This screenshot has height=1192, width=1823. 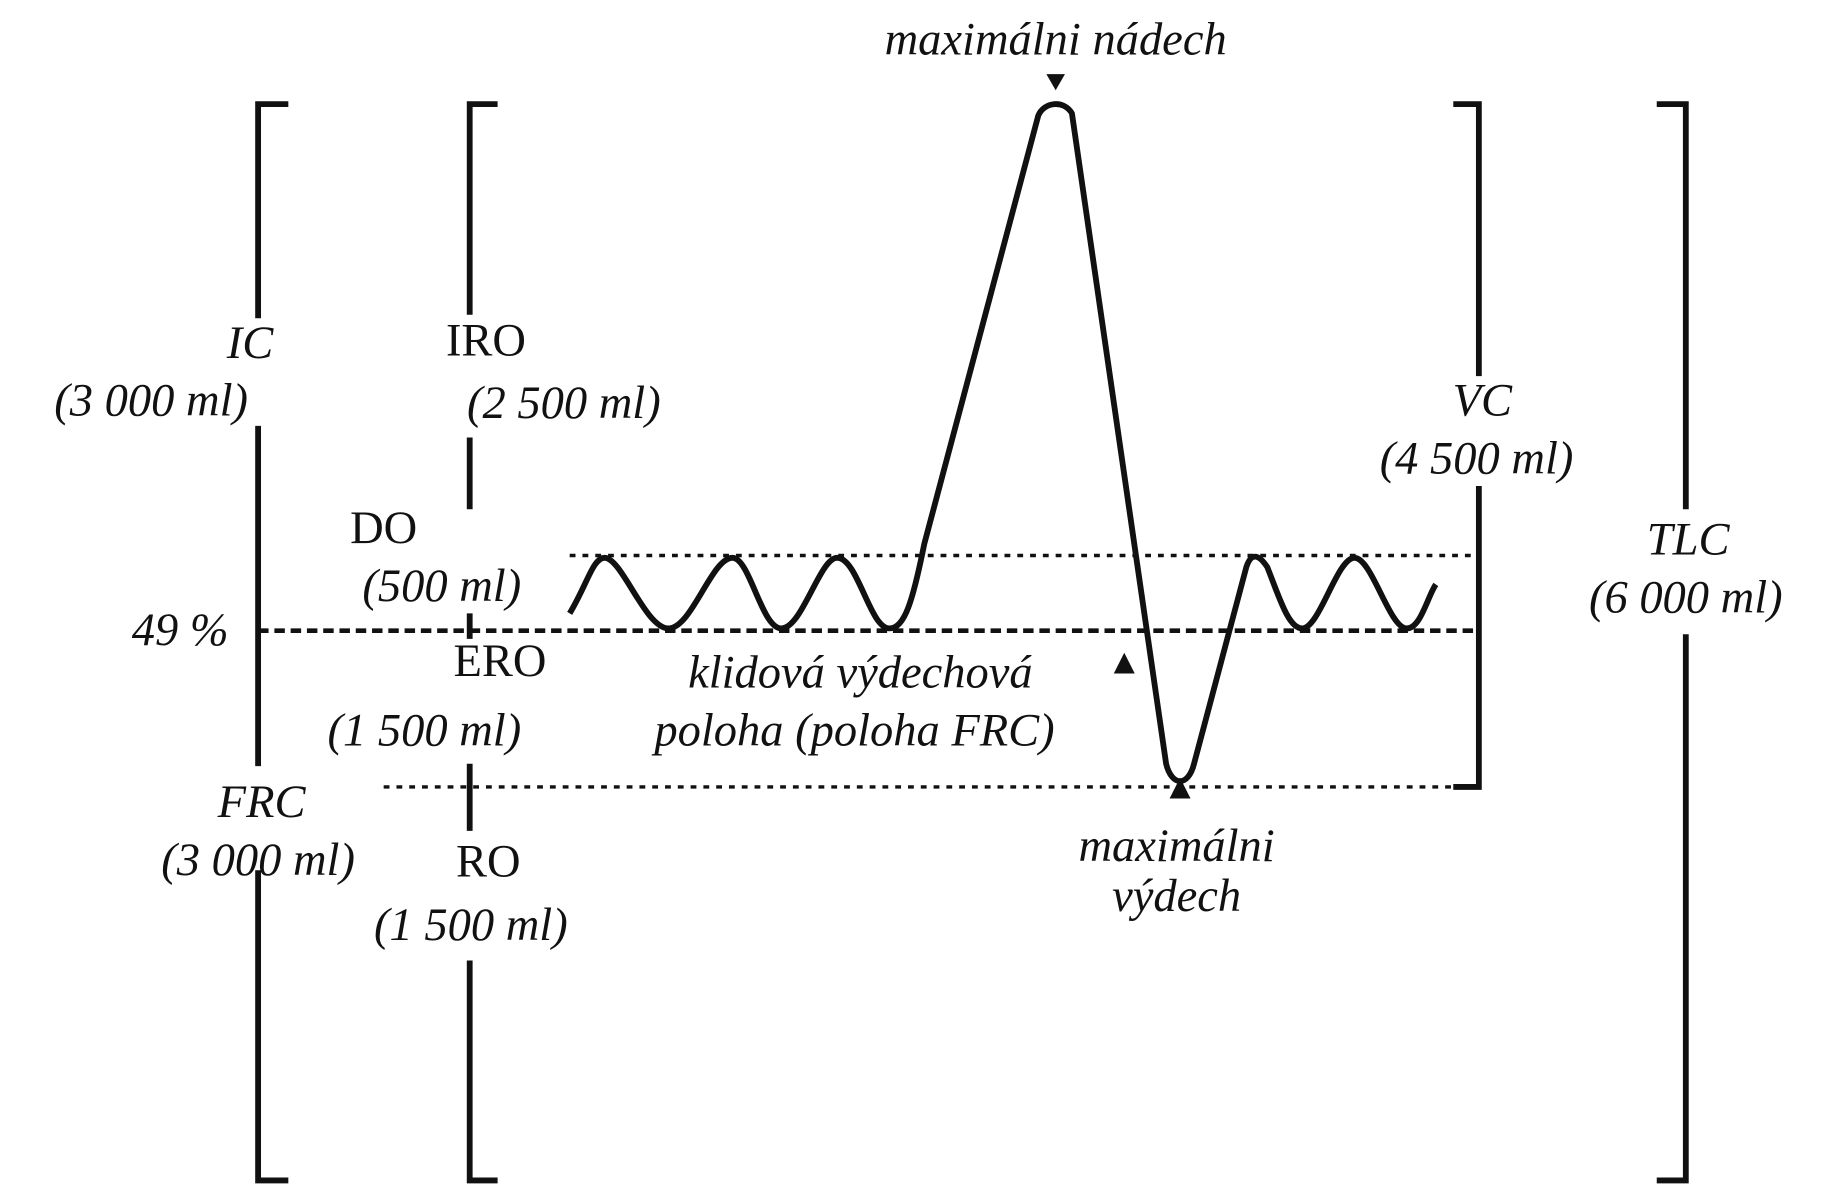 I want to click on iro-volume: (2 500 ml), so click(x=564, y=403).